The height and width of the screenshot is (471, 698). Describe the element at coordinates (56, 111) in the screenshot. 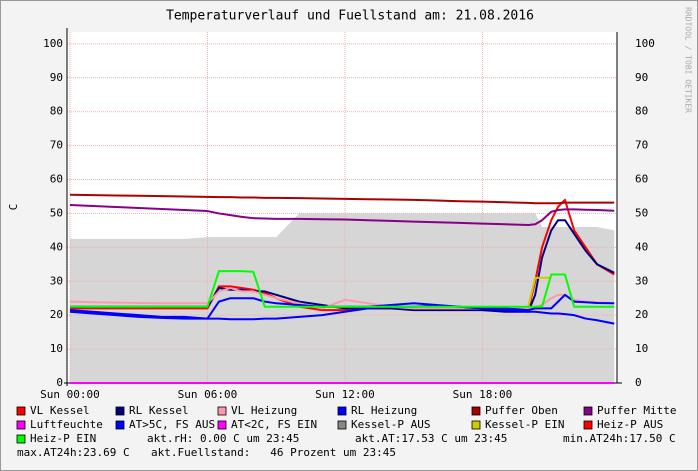

I see `y-tick-label: 80` at that location.